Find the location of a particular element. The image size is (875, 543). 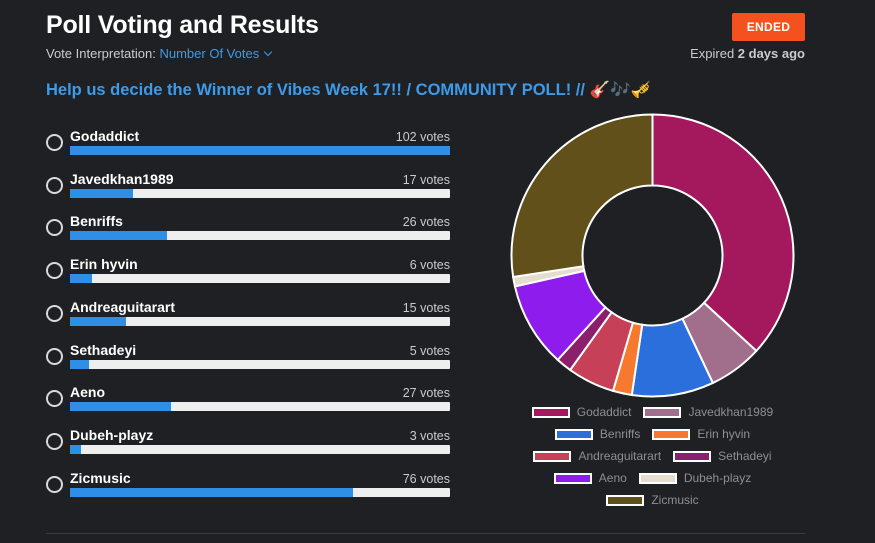

legend-row: Andreaguitarart Sethadeyi is located at coordinates (652, 456).